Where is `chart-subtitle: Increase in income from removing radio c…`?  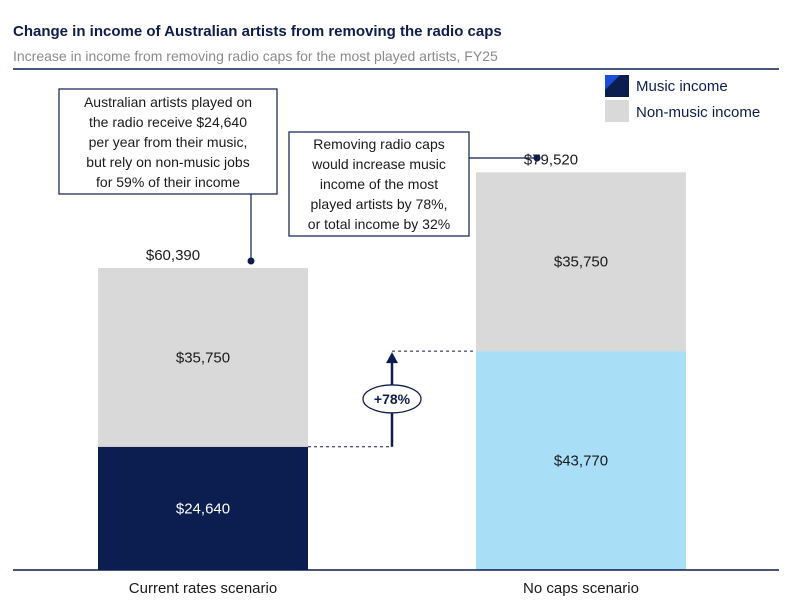
chart-subtitle: Increase in income from removing radio c… is located at coordinates (255, 56).